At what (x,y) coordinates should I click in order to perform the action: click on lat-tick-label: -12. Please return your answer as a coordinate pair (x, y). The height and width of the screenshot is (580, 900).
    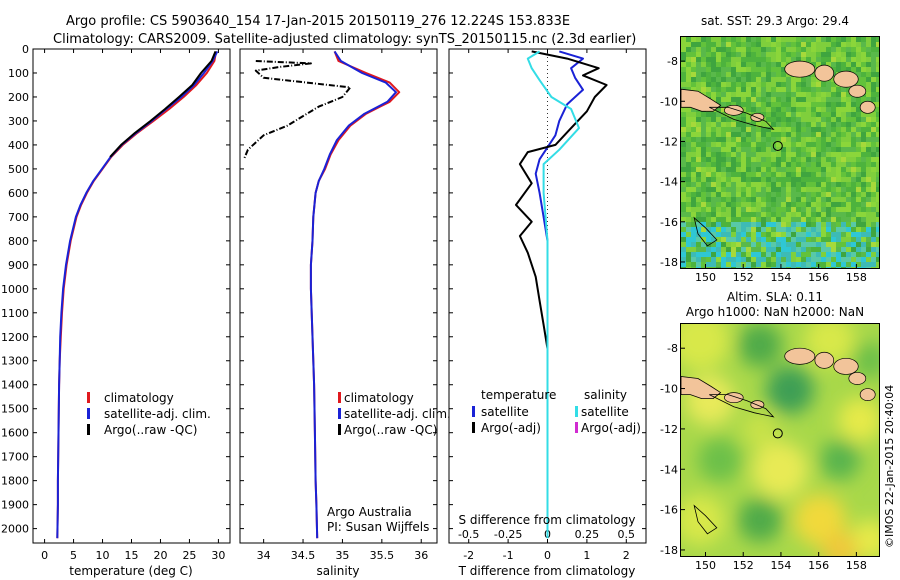
    Looking at the image, I should click on (669, 429).